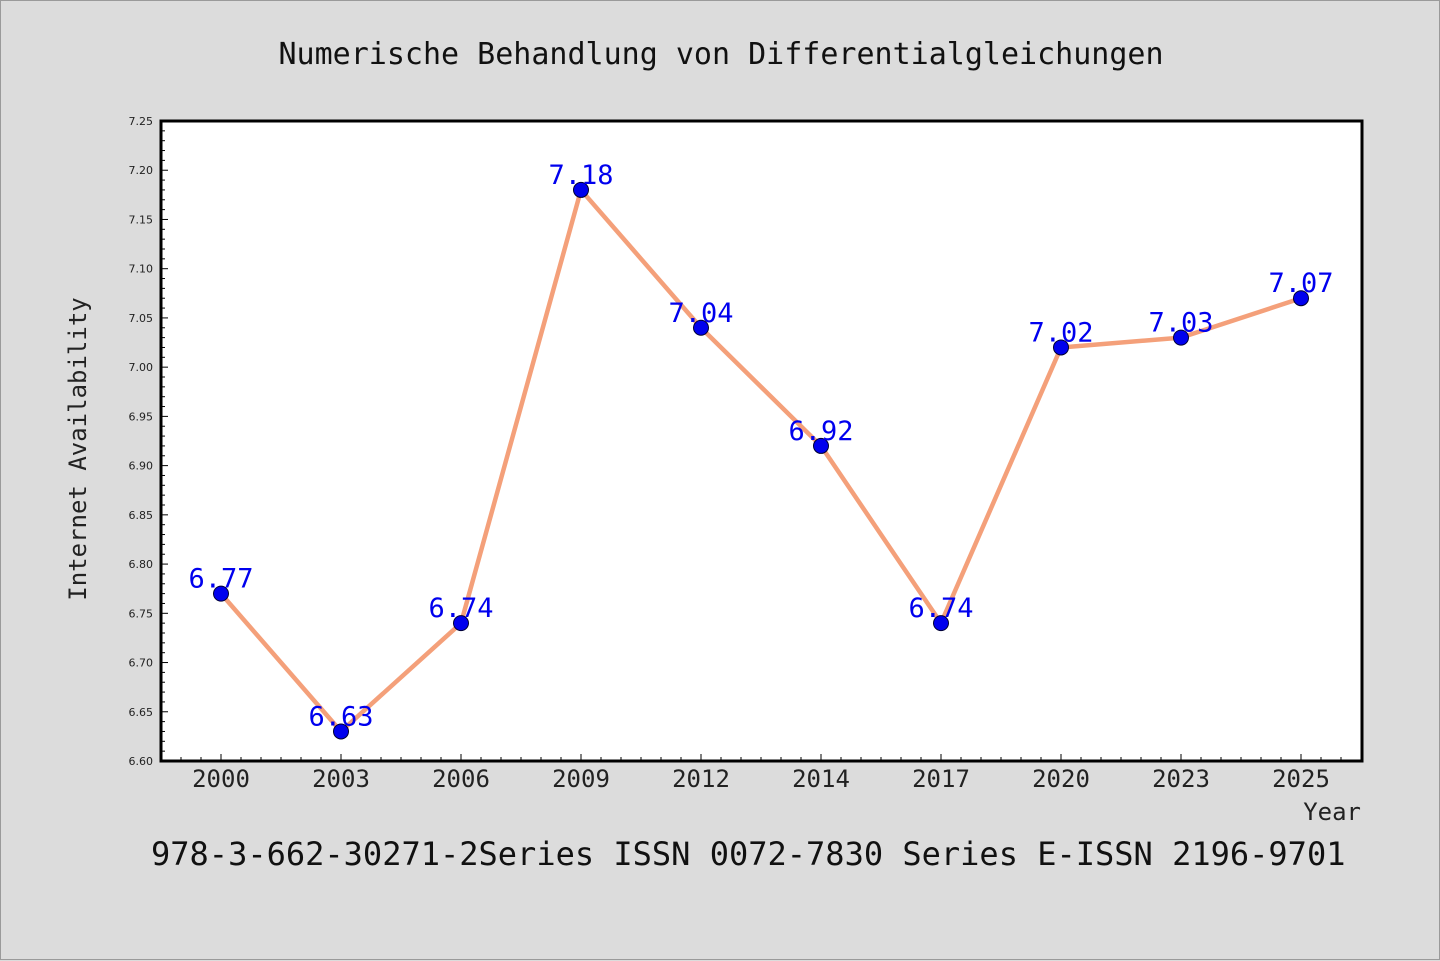  What do you see at coordinates (581, 779) in the screenshot?
I see `x-tick-label: 2009` at bounding box center [581, 779].